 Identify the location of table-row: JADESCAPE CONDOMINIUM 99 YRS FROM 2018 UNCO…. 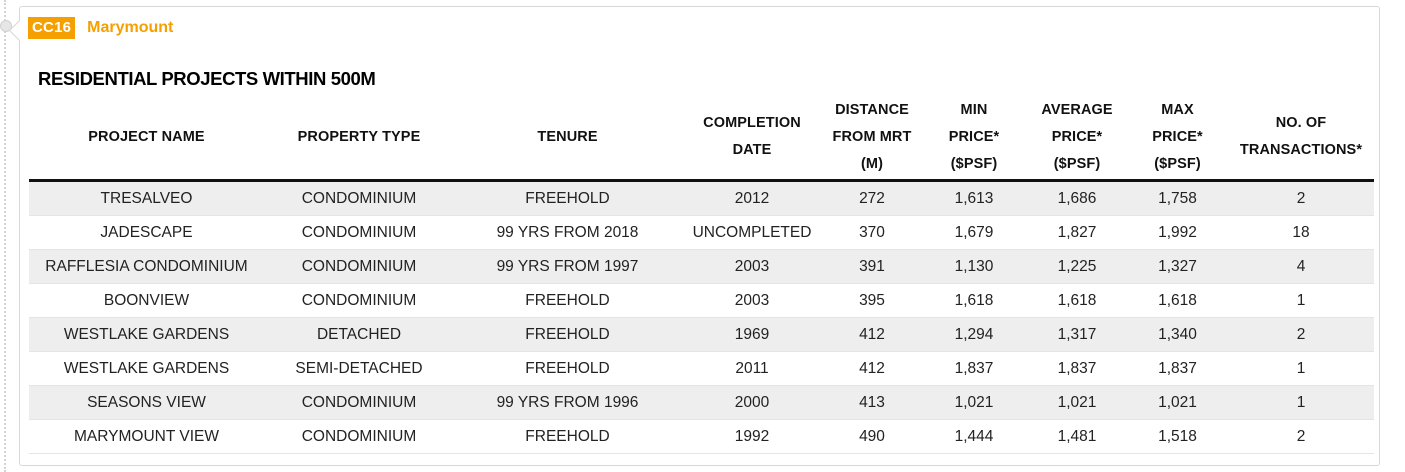
(701, 232).